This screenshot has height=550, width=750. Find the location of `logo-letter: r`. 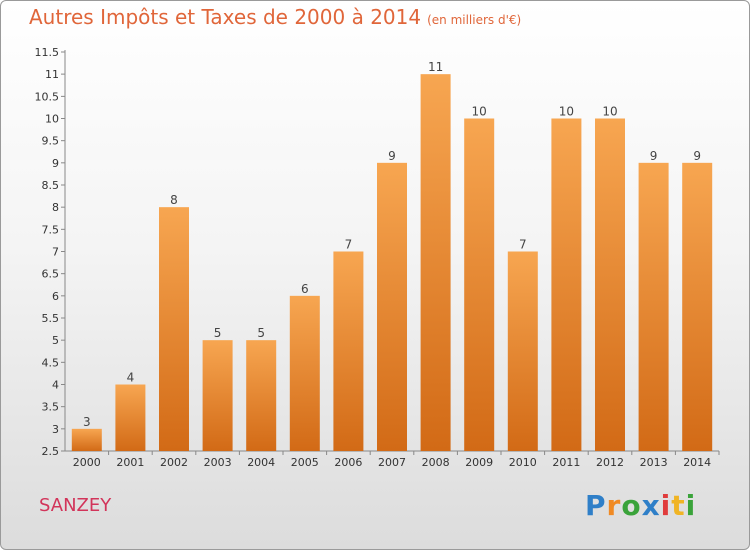

logo-letter: r is located at coordinates (614, 505).